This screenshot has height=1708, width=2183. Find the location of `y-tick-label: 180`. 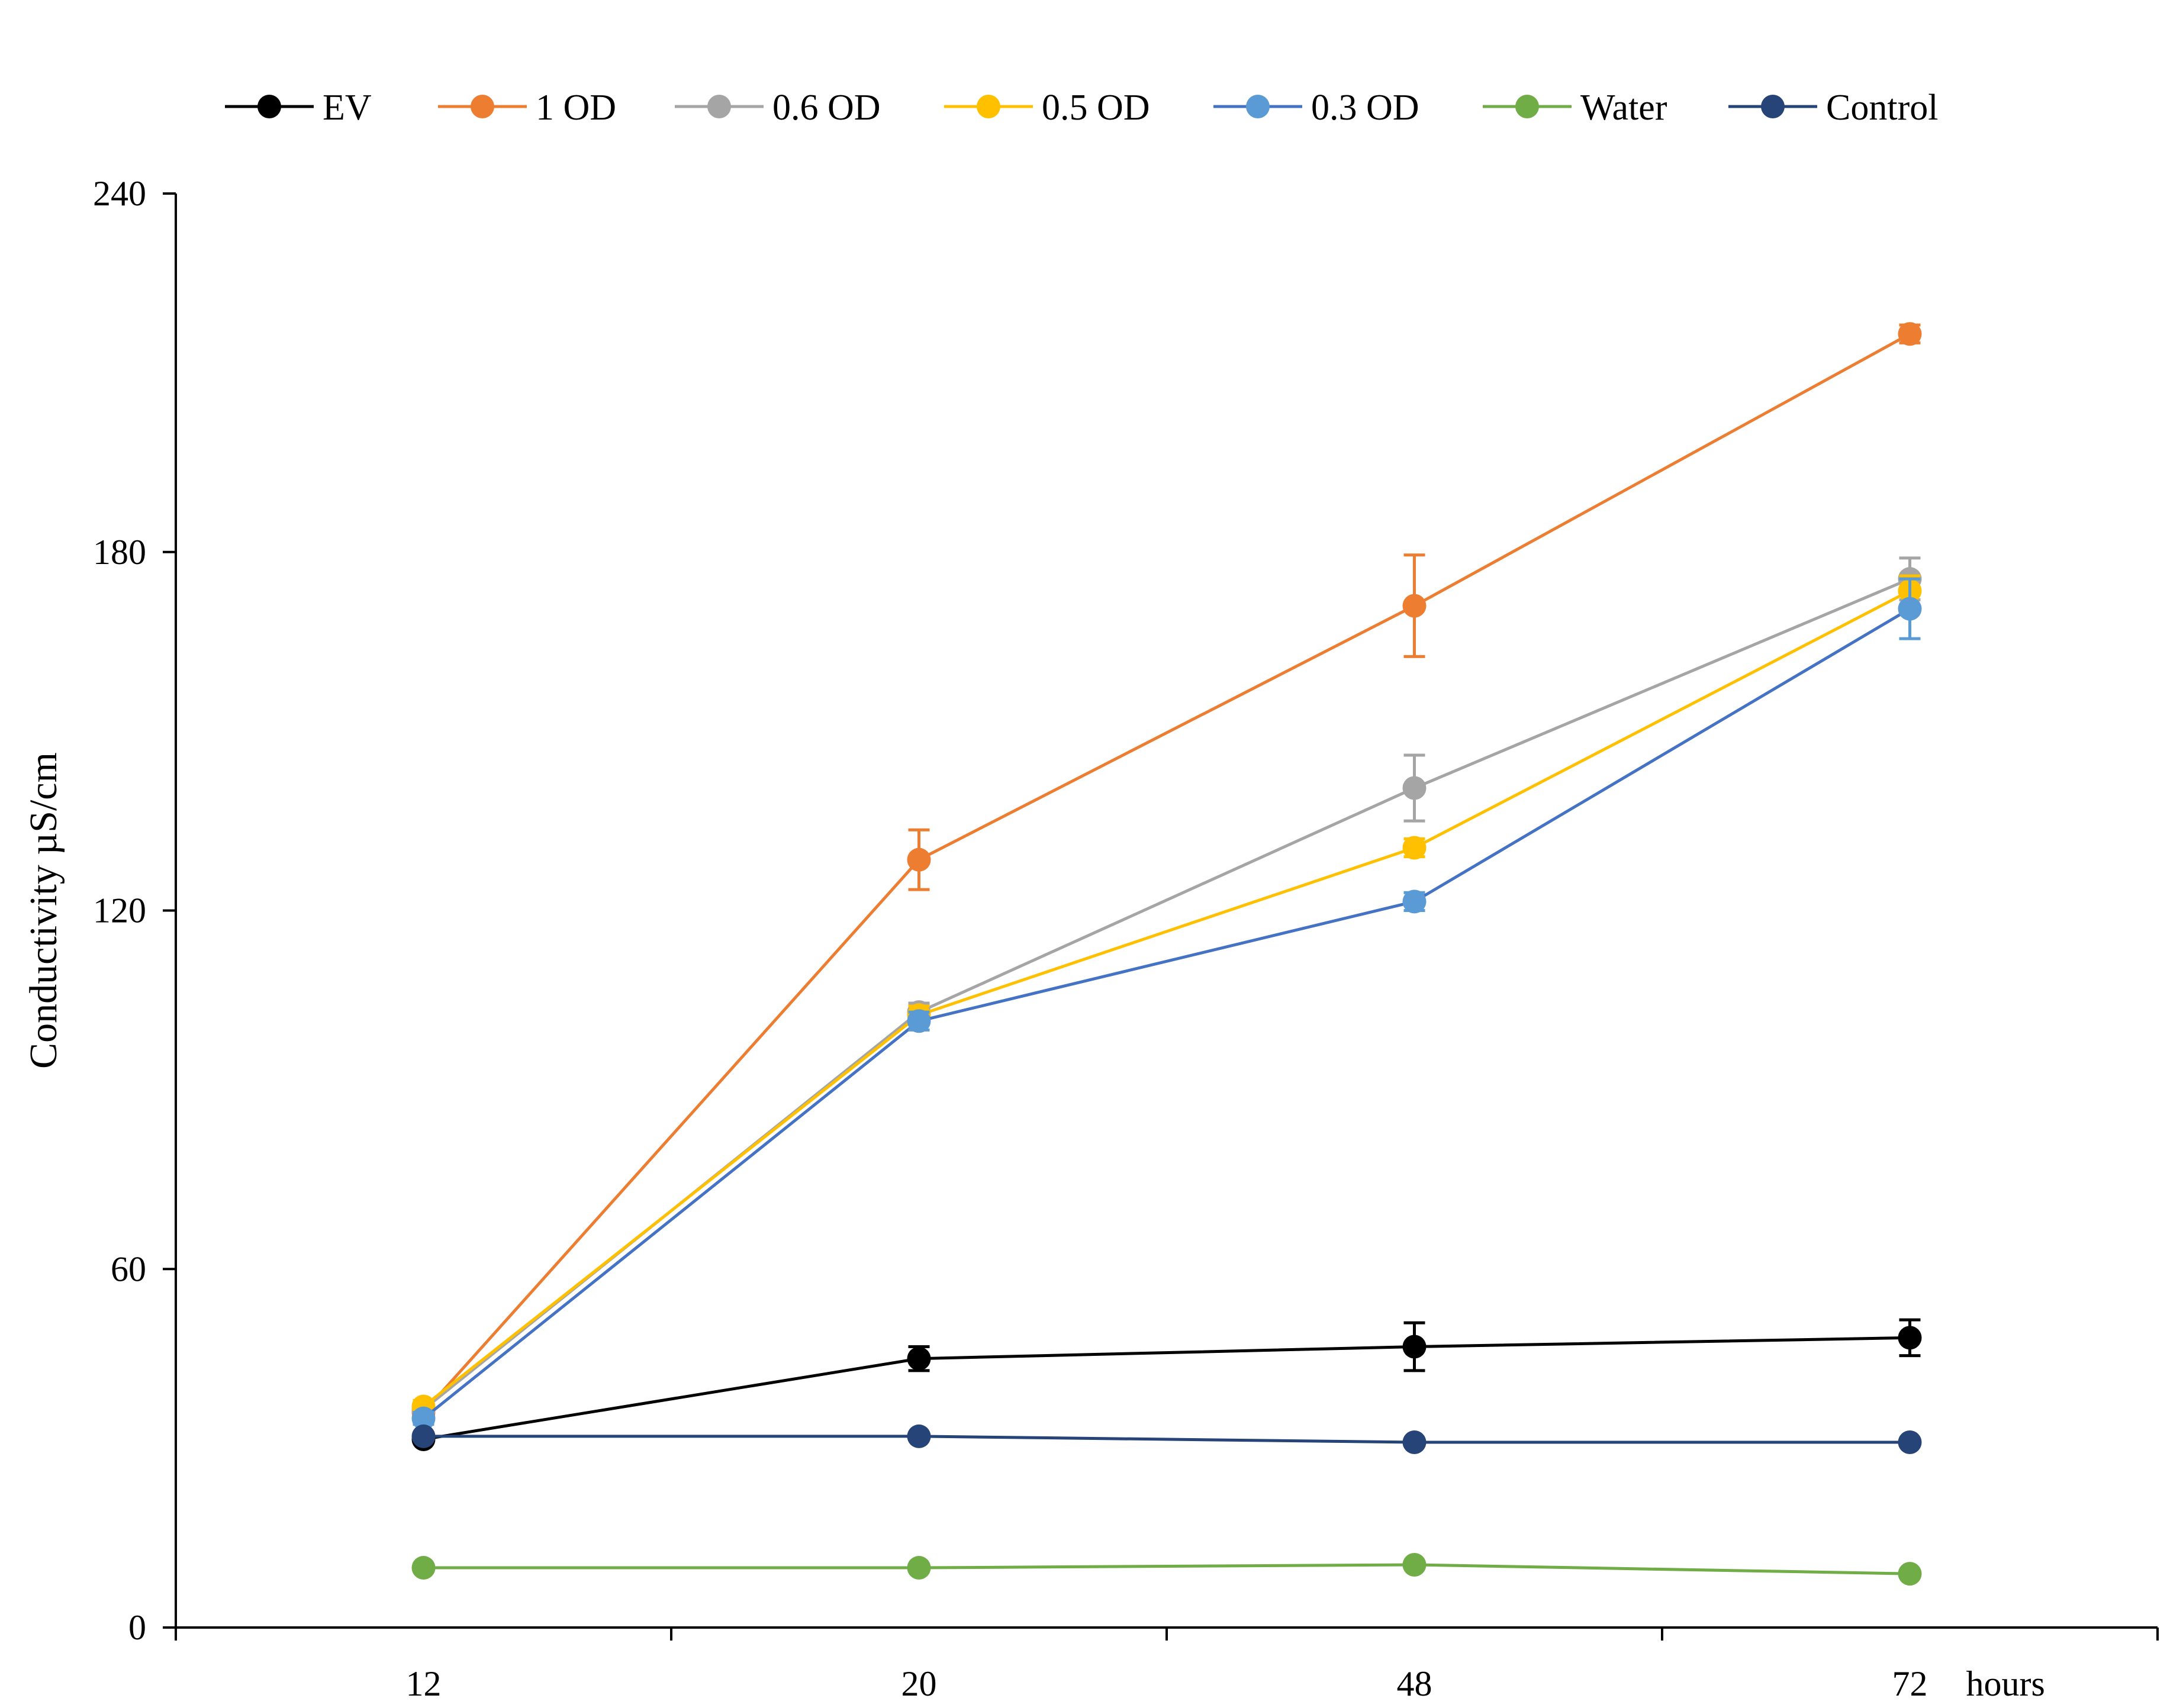

y-tick-label: 180 is located at coordinates (119, 552).